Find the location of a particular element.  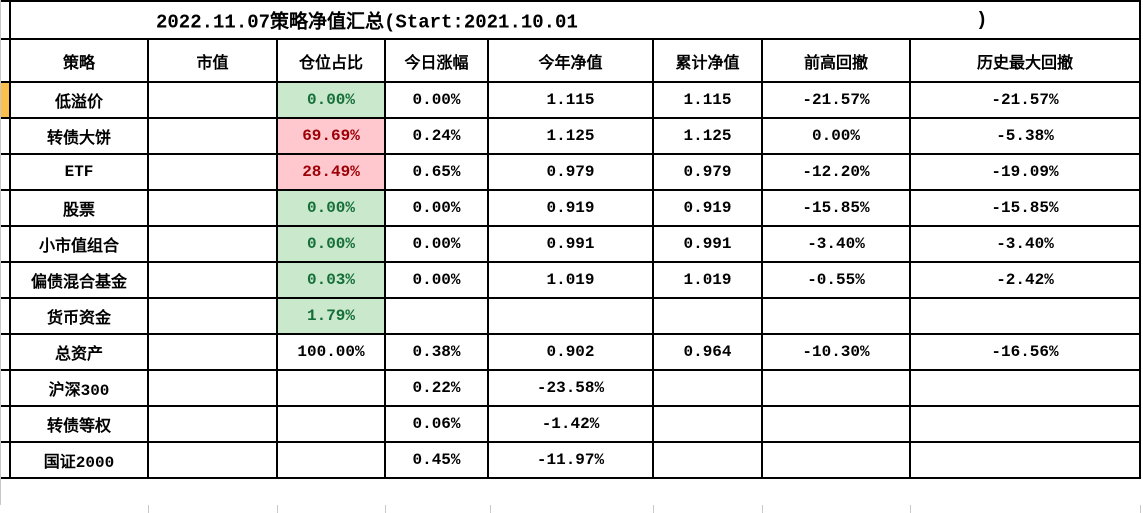

col-header-cum-nav: 累计净值 is located at coordinates (707, 60).